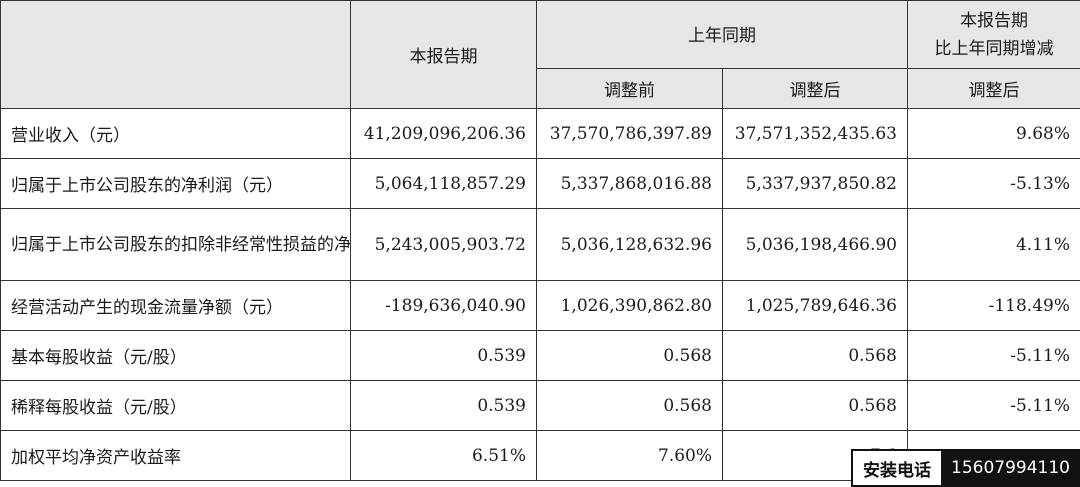 Image resolution: width=1080 pixels, height=487 pixels. I want to click on row-label: 归属于上市公司股东的扣除非经常性损益的净利润（元）, so click(175, 244).